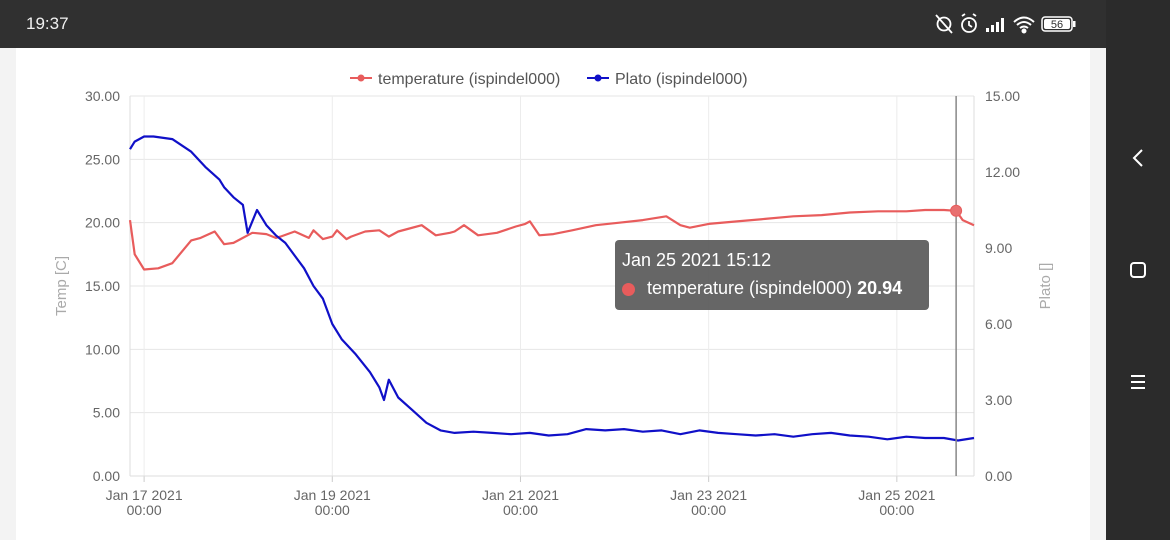 This screenshot has height=540, width=1170. Describe the element at coordinates (106, 413) in the screenshot. I see `y-left-tick-label: 5.00` at that location.